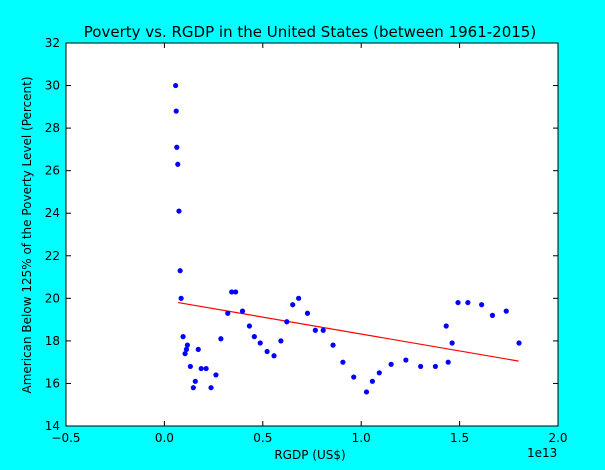 The width and height of the screenshot is (605, 470). Describe the element at coordinates (52, 128) in the screenshot. I see `y-tick-label: 28` at that location.